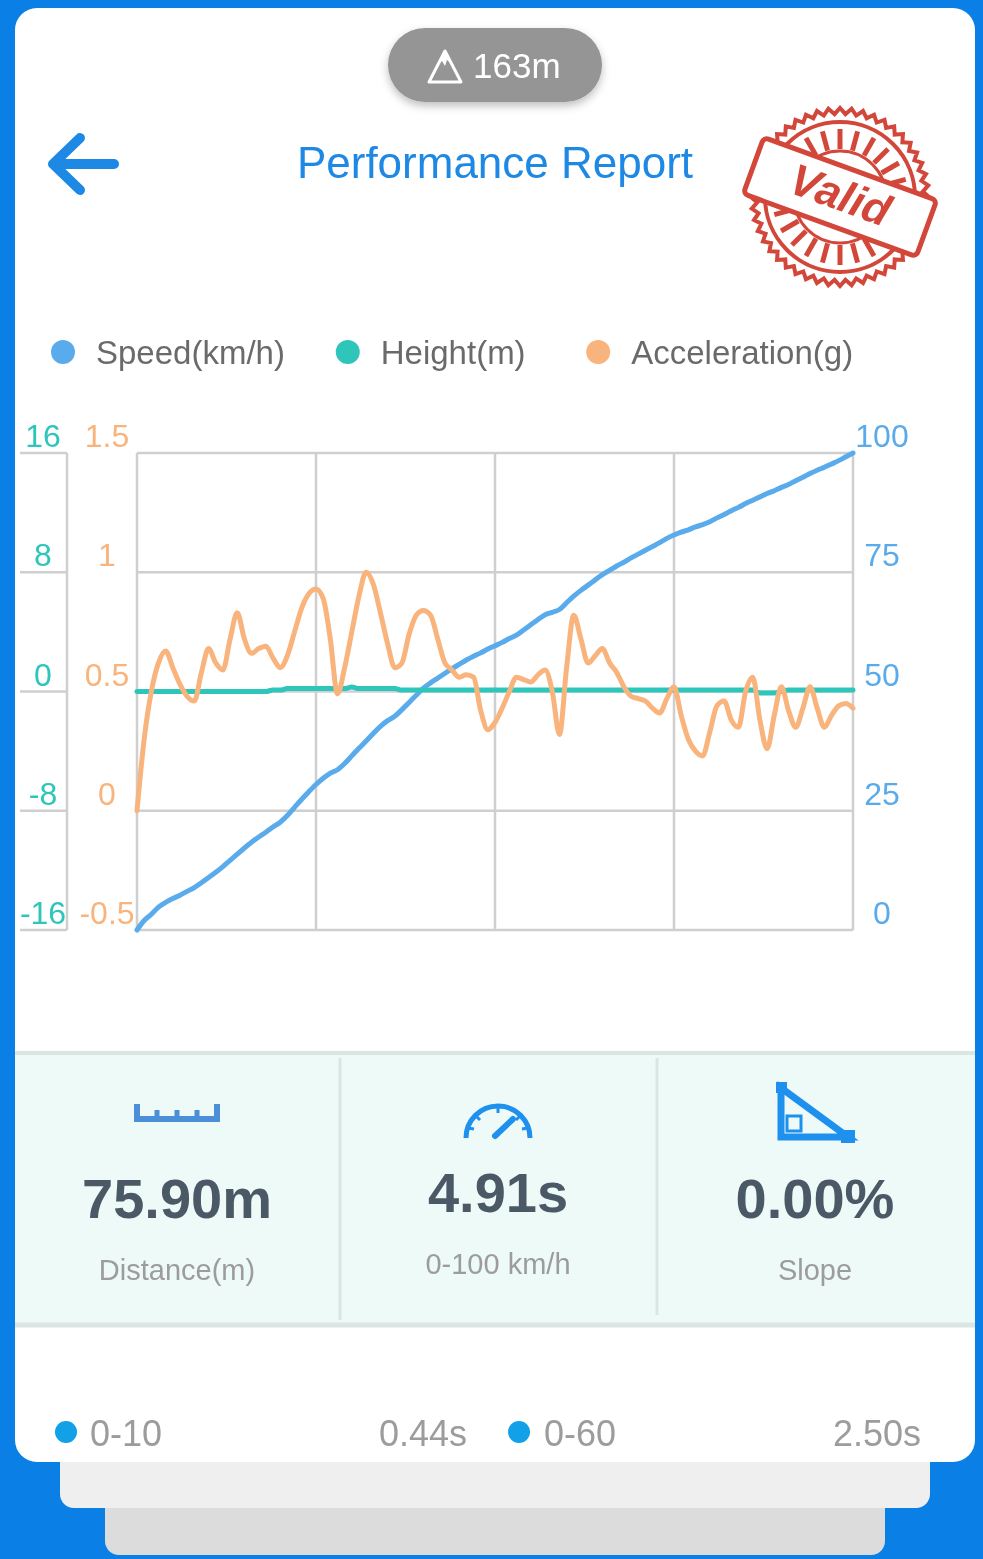  What do you see at coordinates (498, 1192) in the screenshot?
I see `text: 4.91s` at bounding box center [498, 1192].